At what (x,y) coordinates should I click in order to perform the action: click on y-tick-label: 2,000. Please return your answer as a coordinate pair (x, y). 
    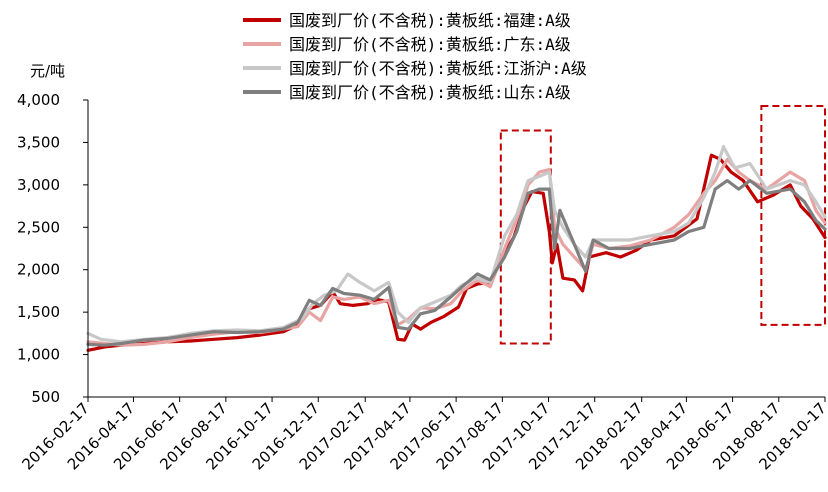
    Looking at the image, I should click on (38, 270).